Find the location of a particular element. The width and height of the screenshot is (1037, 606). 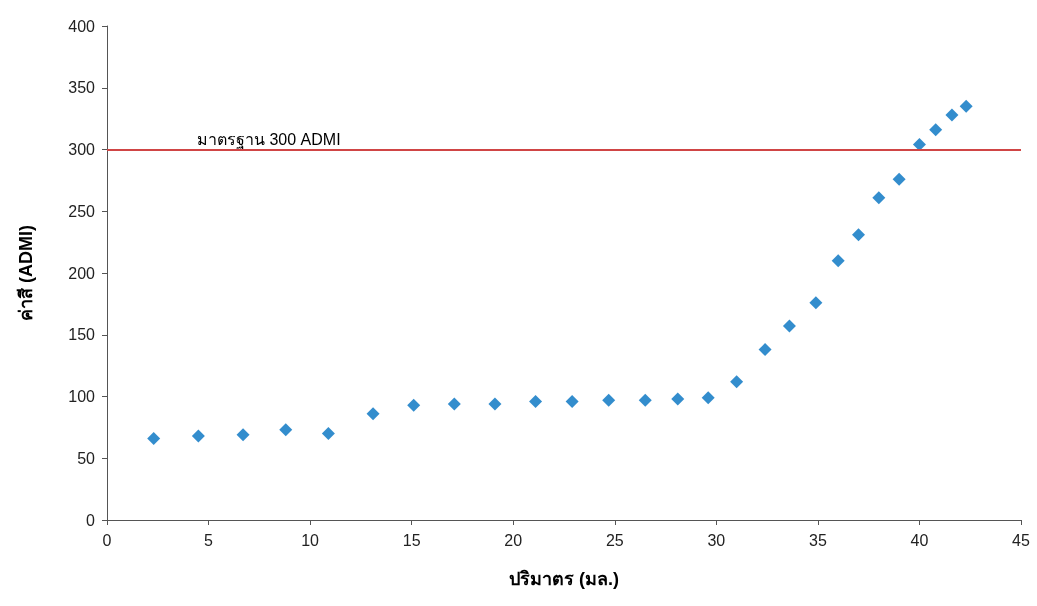

y-tick-label: 400 is located at coordinates (82, 26).